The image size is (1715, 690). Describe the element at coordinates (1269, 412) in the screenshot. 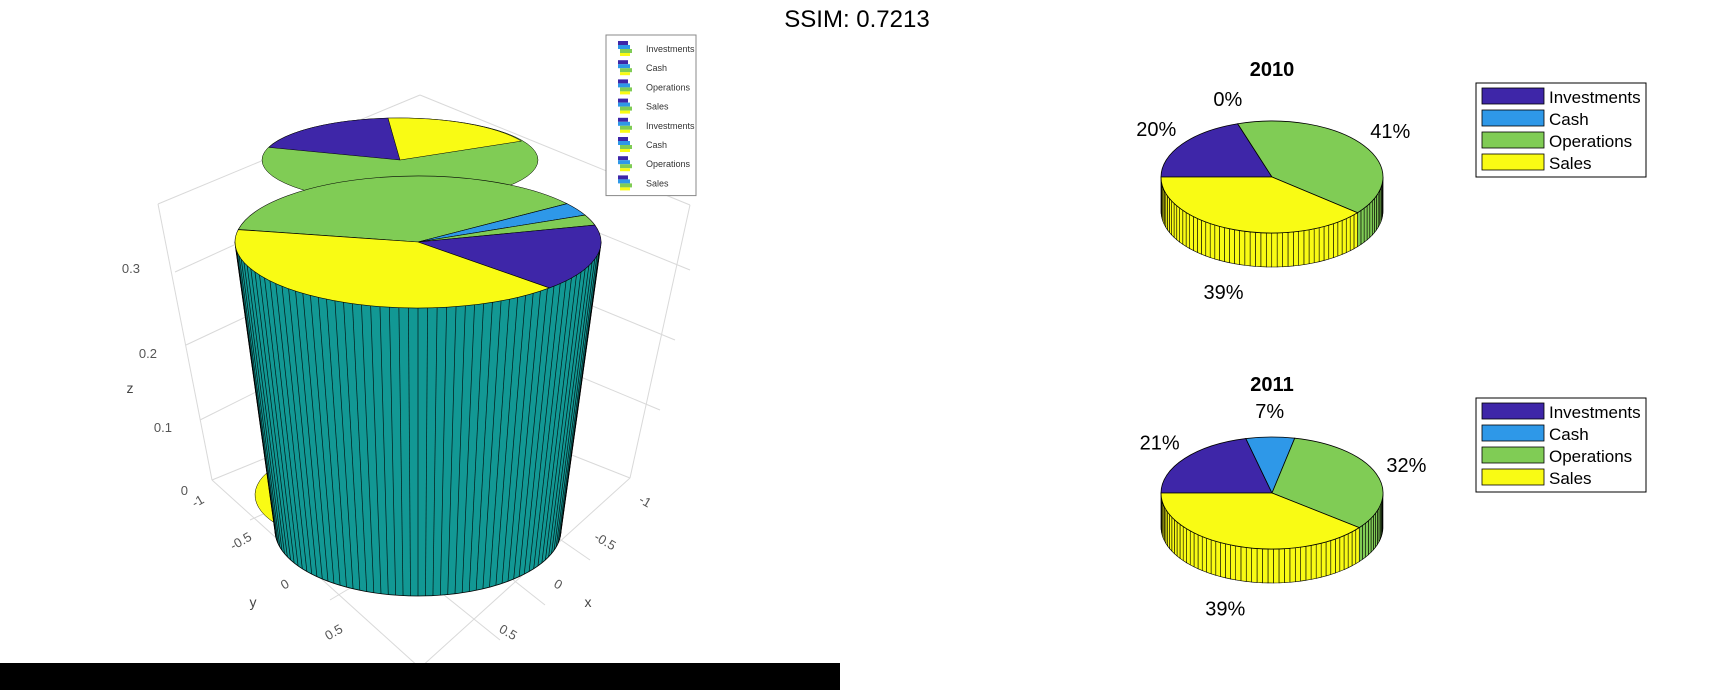

I see `pie-percent-label: 7%` at that location.